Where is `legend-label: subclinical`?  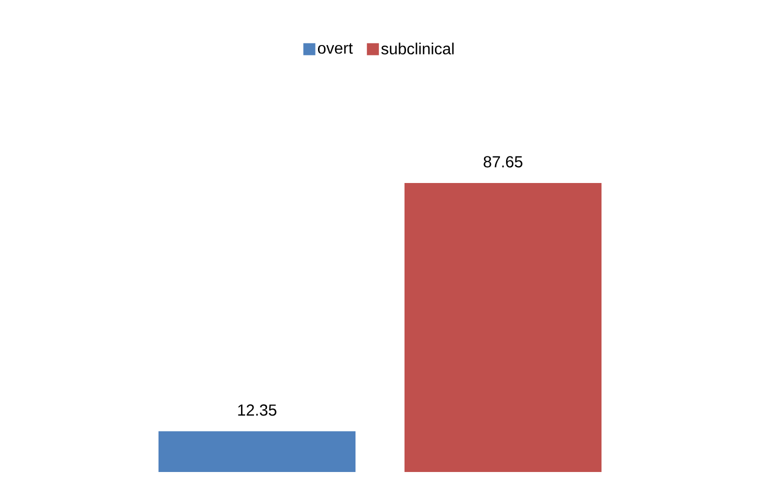
legend-label: subclinical is located at coordinates (417, 48).